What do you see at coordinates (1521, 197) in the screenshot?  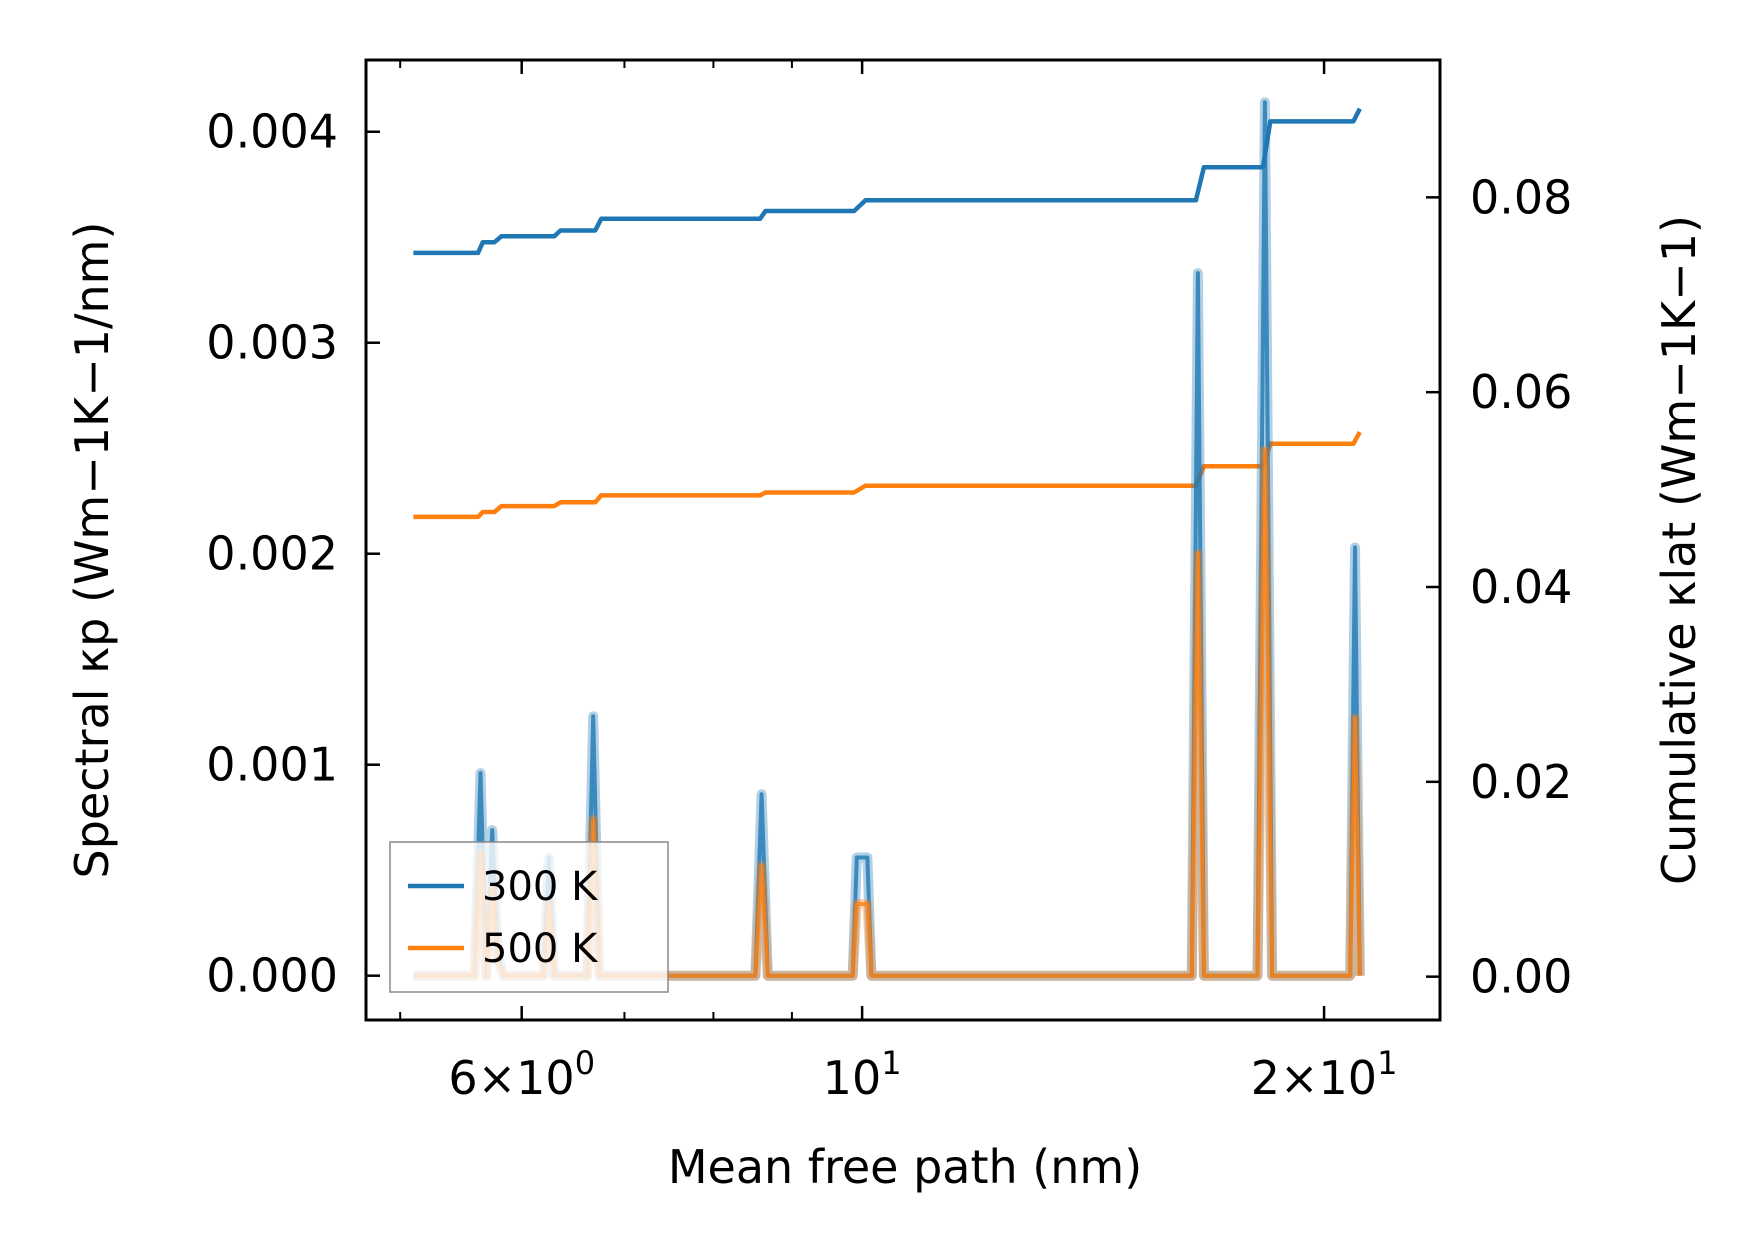 I see `y-right-tick-label: 0.08` at bounding box center [1521, 197].